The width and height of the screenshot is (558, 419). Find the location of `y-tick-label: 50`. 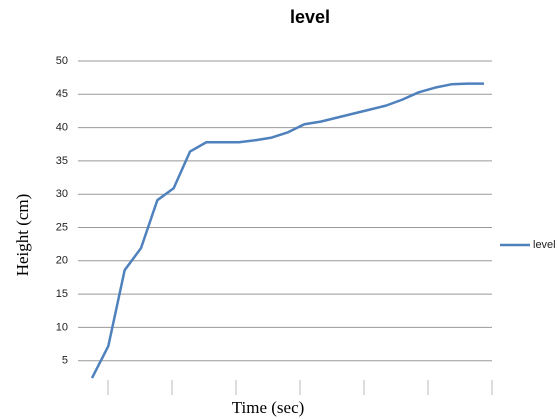

y-tick-label: 50 is located at coordinates (62, 61).